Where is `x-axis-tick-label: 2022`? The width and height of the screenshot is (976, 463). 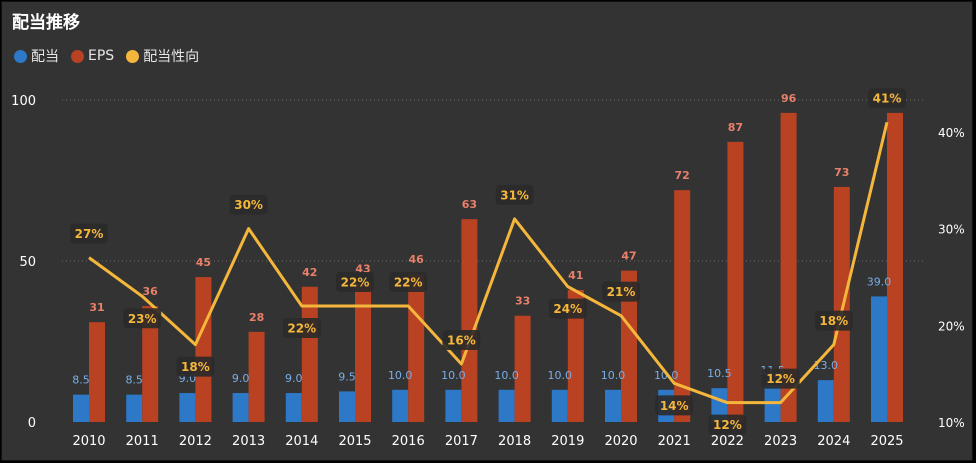 x-axis-tick-label: 2022 is located at coordinates (727, 441).